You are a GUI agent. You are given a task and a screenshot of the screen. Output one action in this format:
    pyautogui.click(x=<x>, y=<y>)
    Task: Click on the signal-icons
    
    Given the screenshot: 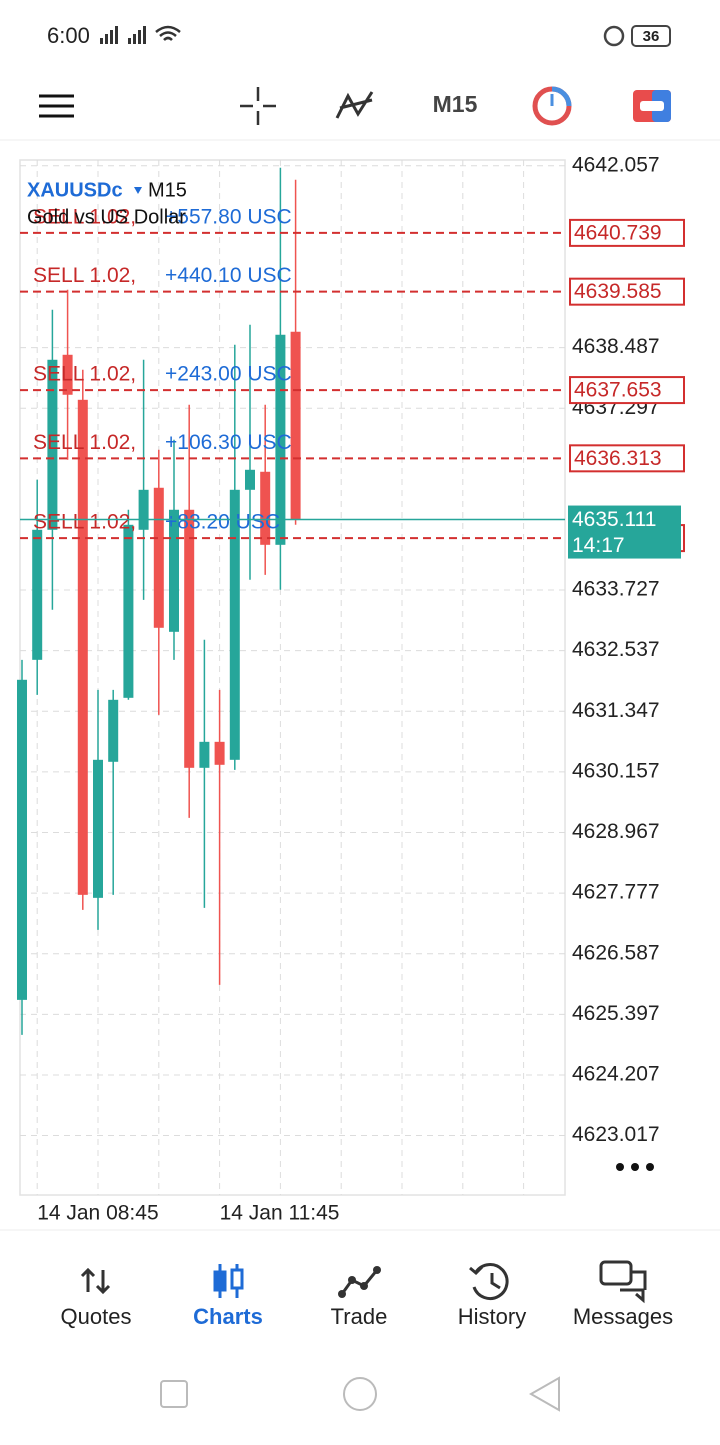 What is the action you would take?
    pyautogui.click(x=140, y=34)
    